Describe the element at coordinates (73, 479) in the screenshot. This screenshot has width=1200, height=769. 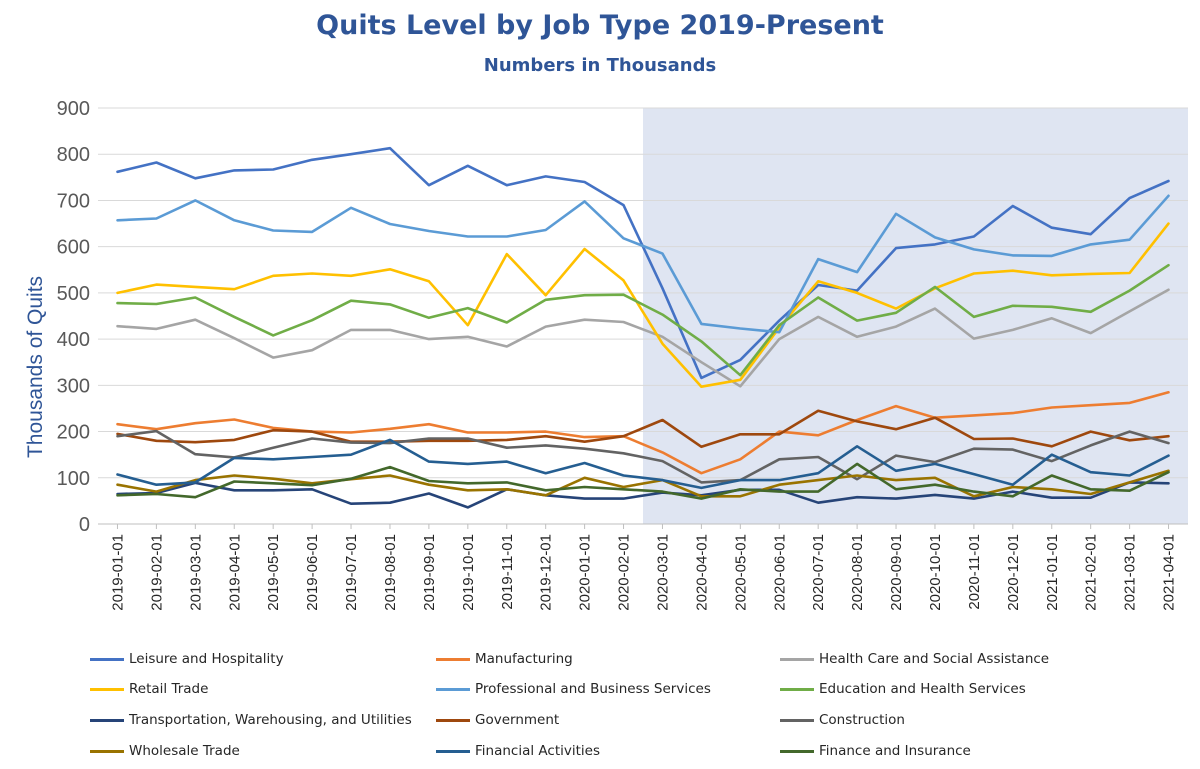
I see `y-tick-label: 100` at that location.